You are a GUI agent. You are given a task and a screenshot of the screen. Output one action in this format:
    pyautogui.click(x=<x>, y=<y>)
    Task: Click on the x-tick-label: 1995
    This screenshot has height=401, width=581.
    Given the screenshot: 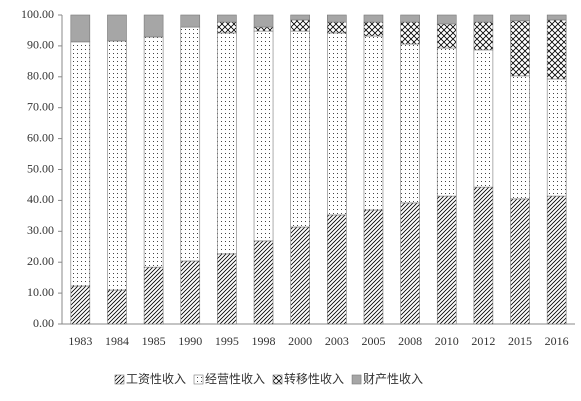 What is the action you would take?
    pyautogui.click(x=227, y=341)
    